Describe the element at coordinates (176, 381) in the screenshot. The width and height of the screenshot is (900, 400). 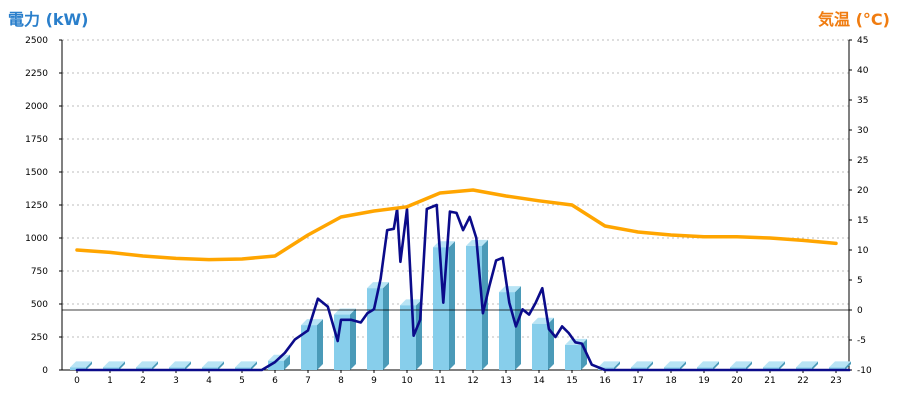
I see `x-tick-label: 3` at that location.